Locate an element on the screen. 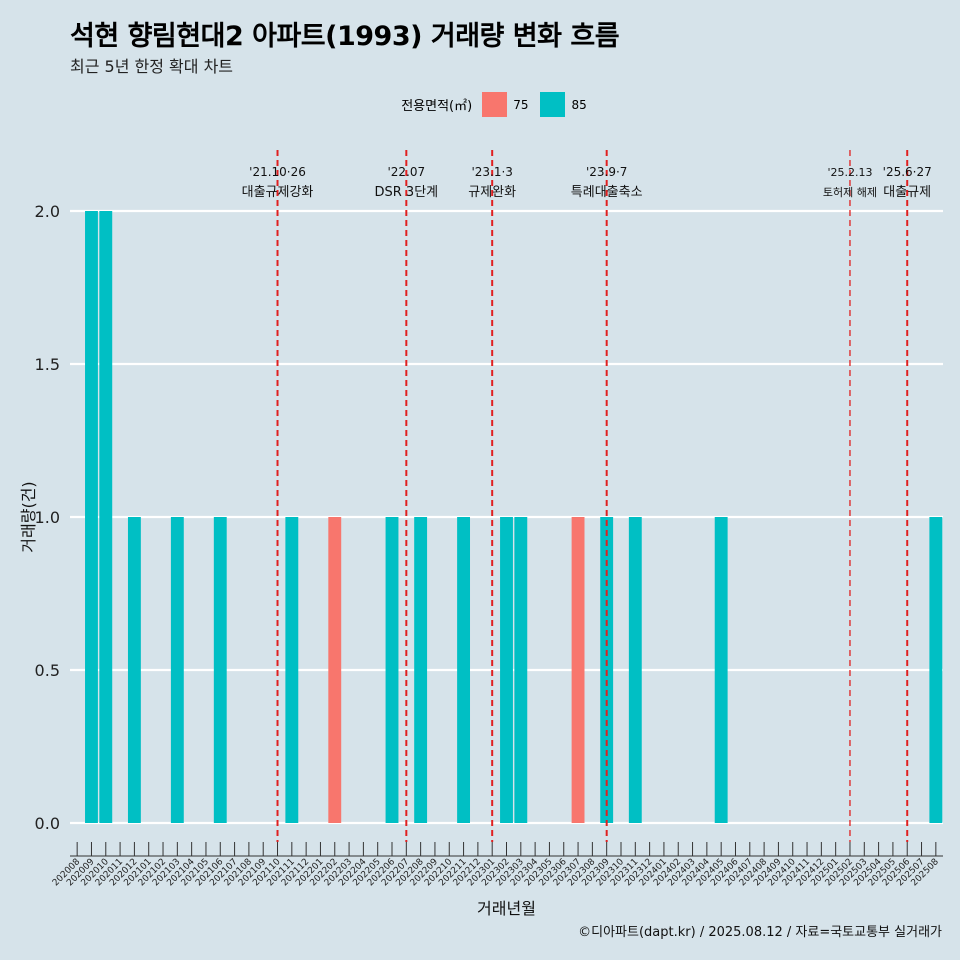 This screenshot has height=960, width=960. x-axis-title: 거래년월 is located at coordinates (506, 908).